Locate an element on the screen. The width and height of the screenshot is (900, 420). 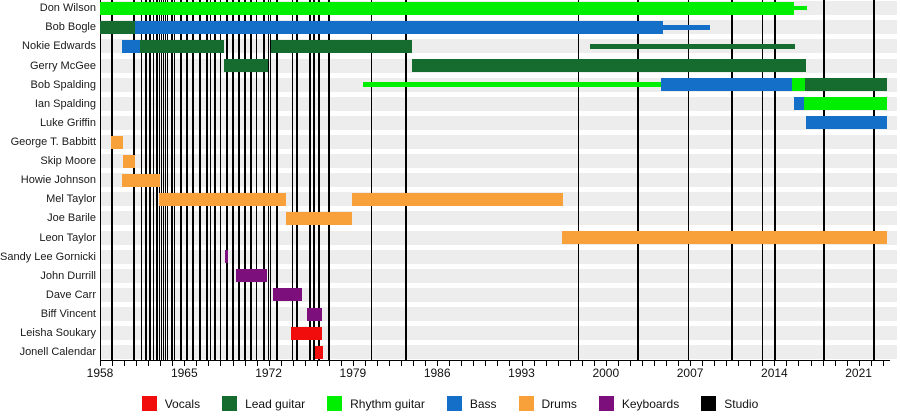
axis-year-label: 2000 is located at coordinates (606, 373).